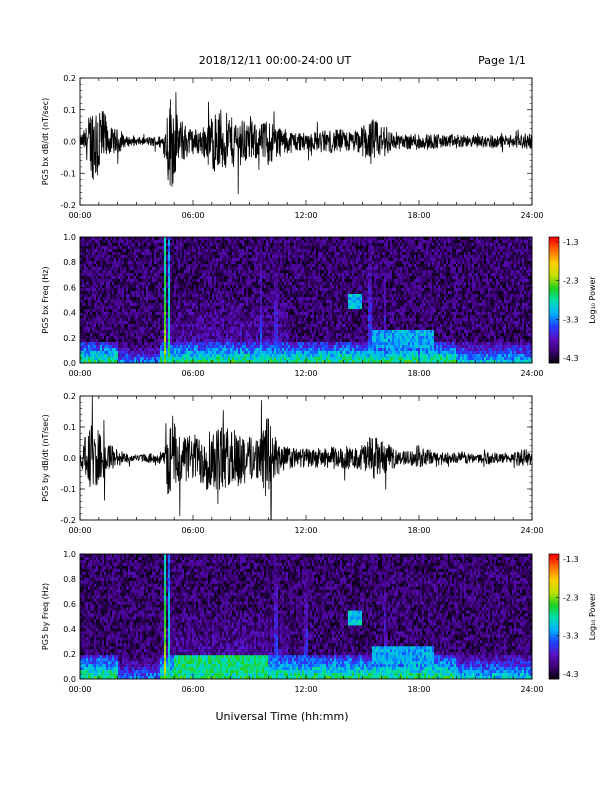 This screenshot has width=612, height=792. I want to click on y-tick-label: 0.0, so click(69, 142).